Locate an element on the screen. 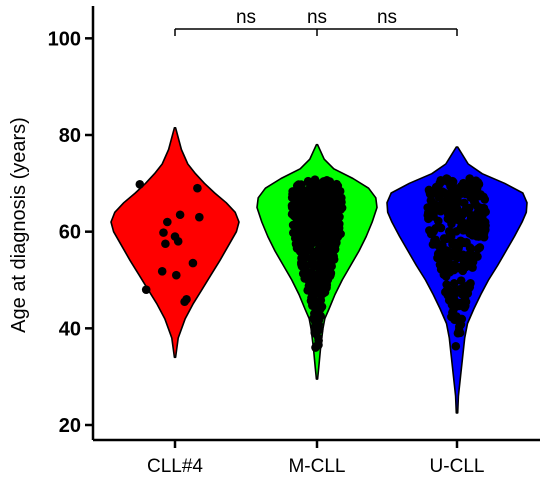 Image resolution: width=550 pixels, height=483 pixels. y-tick-label: 20 is located at coordinates (70, 426).